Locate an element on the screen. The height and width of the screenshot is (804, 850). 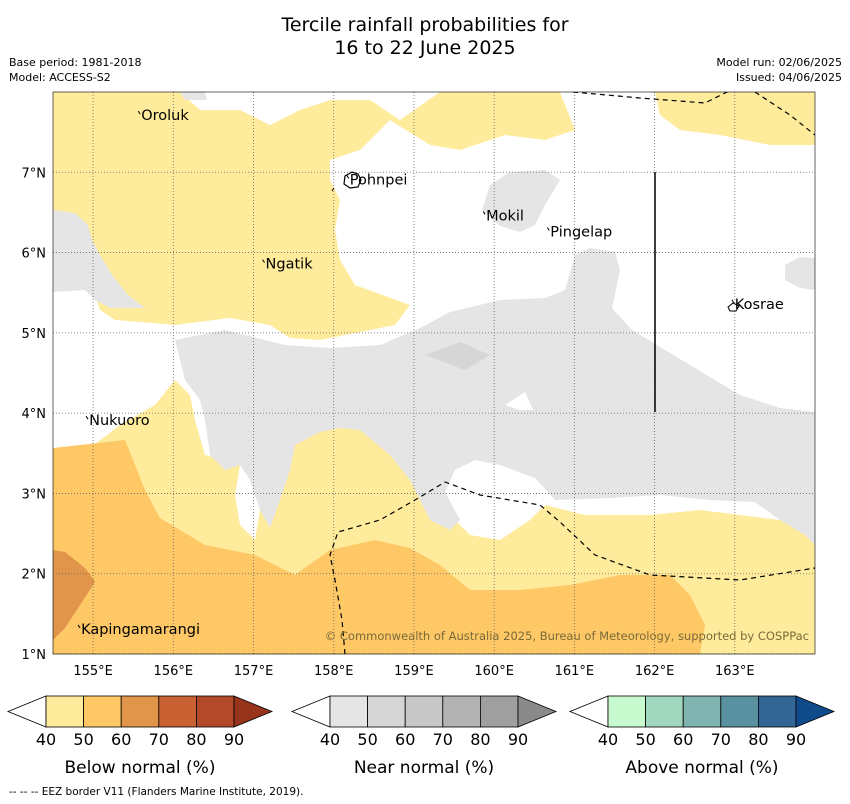
model-run-text: Model run: 02/06/2025 is located at coordinates (779, 62).